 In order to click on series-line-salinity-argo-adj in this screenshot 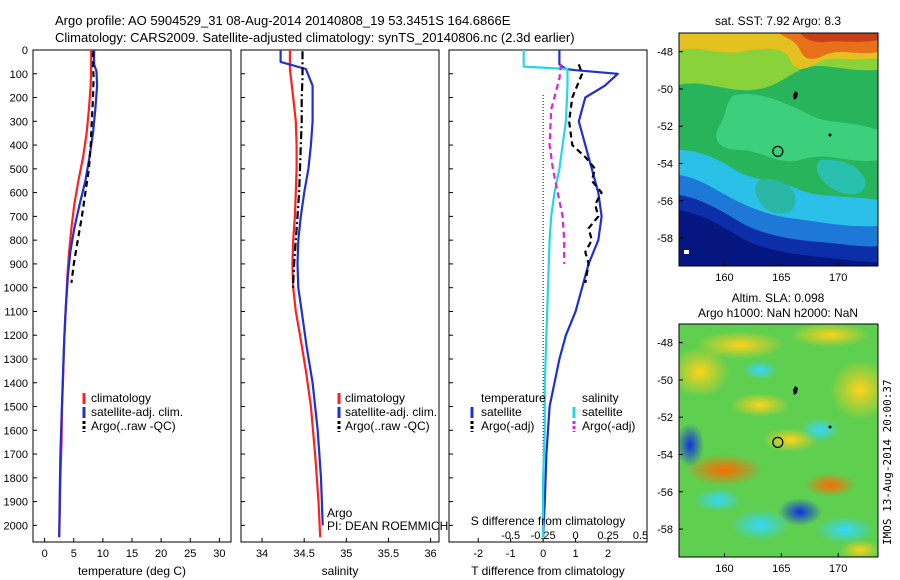, I will do `click(557, 164)`.